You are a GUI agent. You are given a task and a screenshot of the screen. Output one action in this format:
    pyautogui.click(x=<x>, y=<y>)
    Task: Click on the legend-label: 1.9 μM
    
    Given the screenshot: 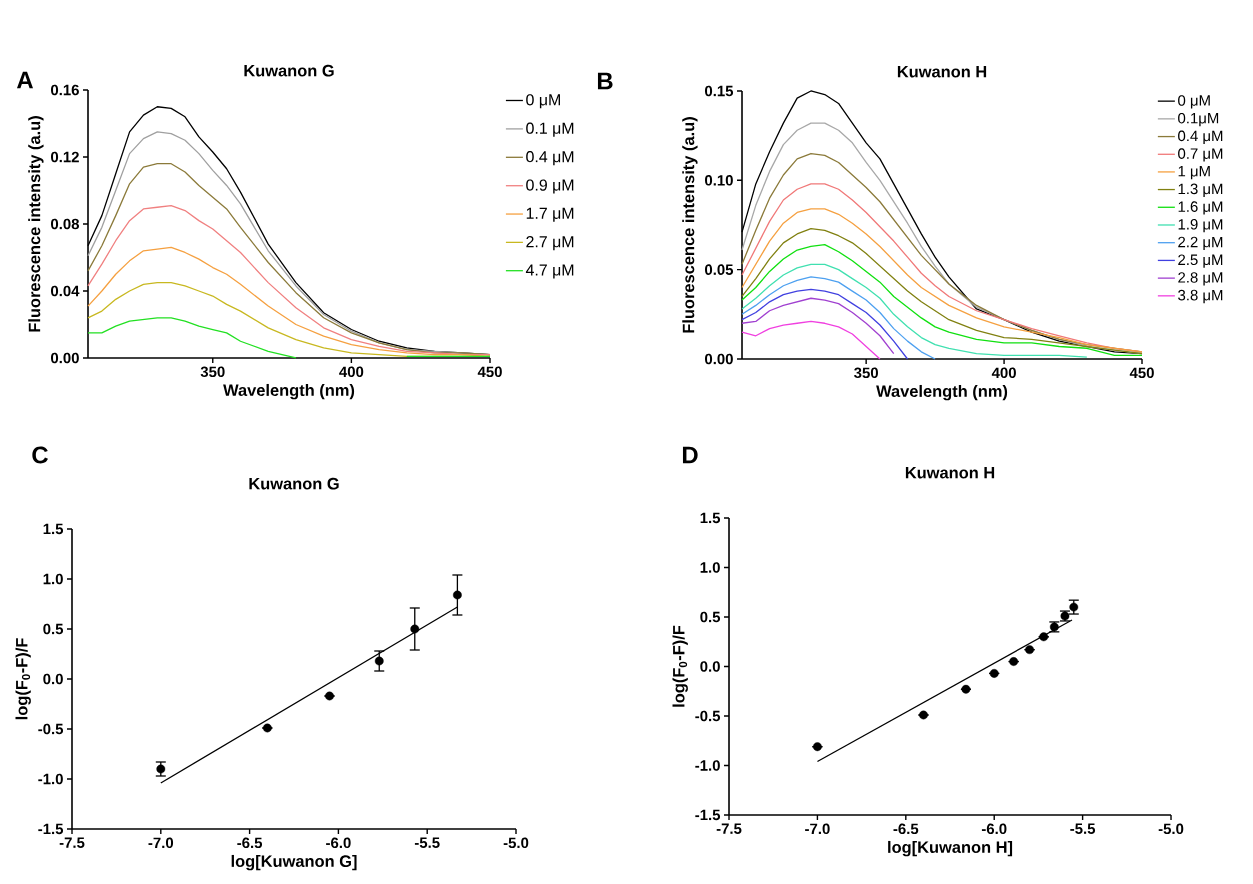 What is the action you would take?
    pyautogui.click(x=1200, y=226)
    